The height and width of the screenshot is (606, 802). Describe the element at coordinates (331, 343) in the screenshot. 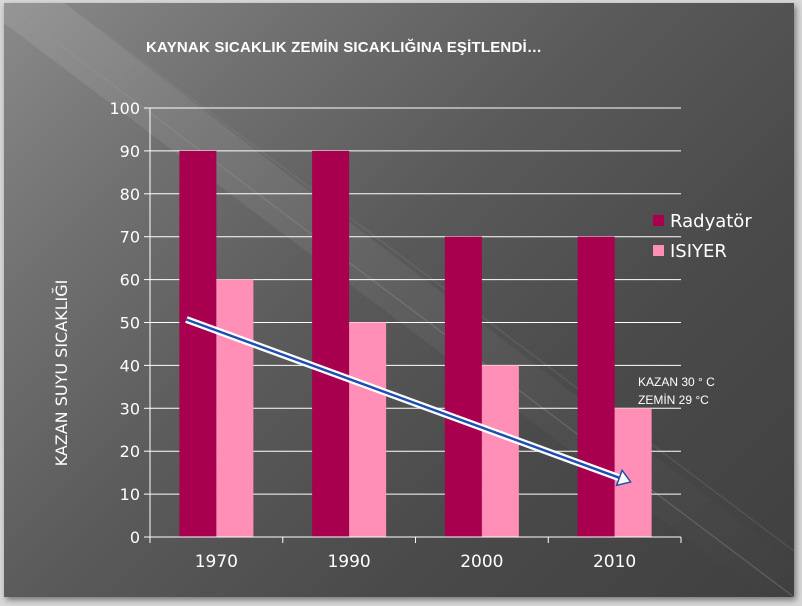

I see `bar-radyator-1990` at that location.